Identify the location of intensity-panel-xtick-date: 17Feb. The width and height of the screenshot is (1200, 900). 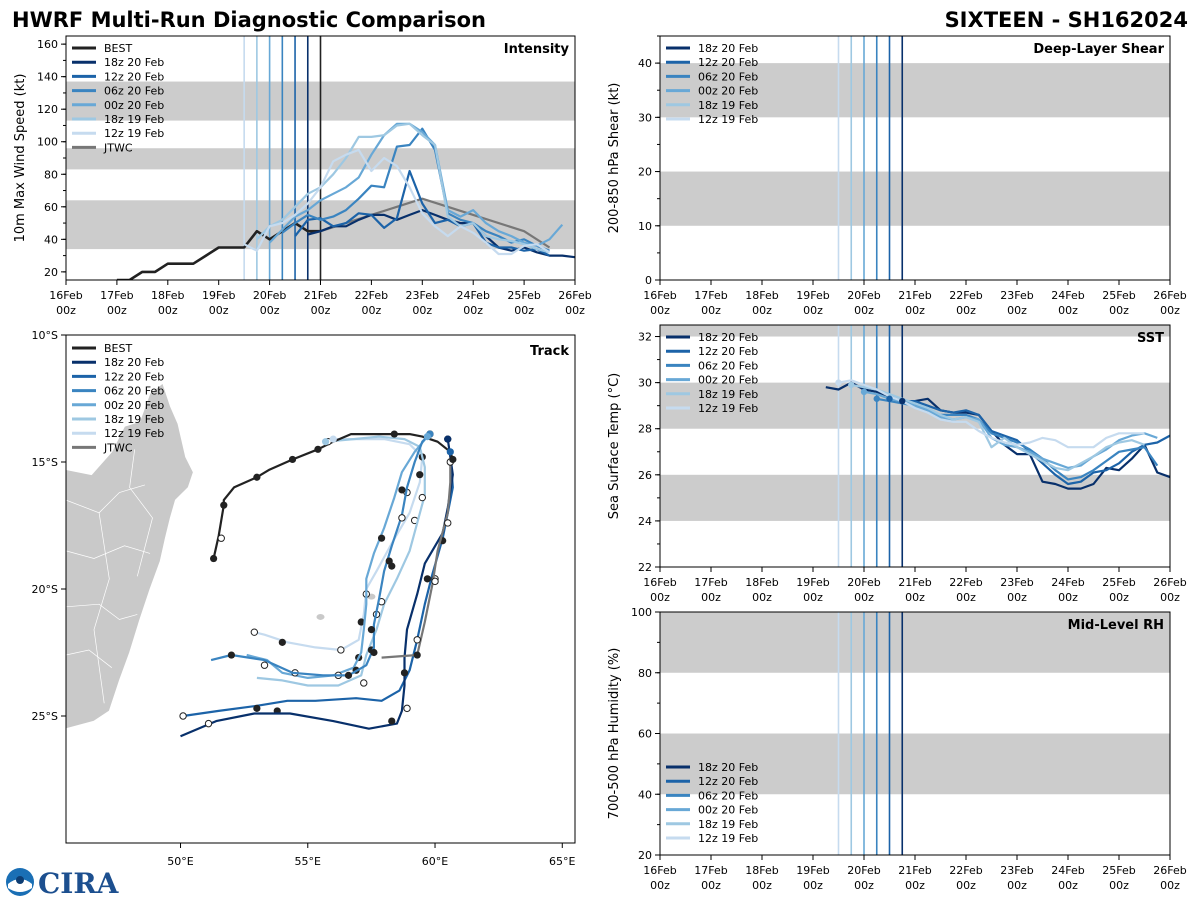
(116, 295).